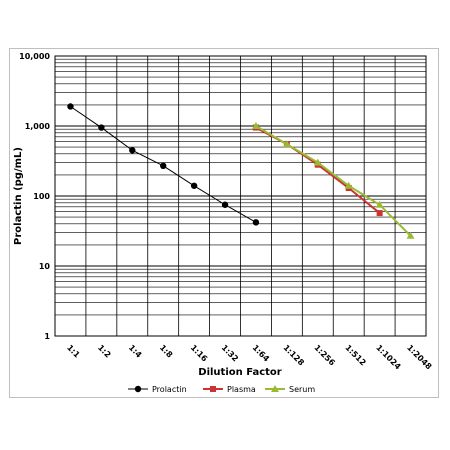 Image resolution: width=450 pixels, height=450 pixels. What do you see at coordinates (302, 389) in the screenshot?
I see `legend-label: Serum` at bounding box center [302, 389].